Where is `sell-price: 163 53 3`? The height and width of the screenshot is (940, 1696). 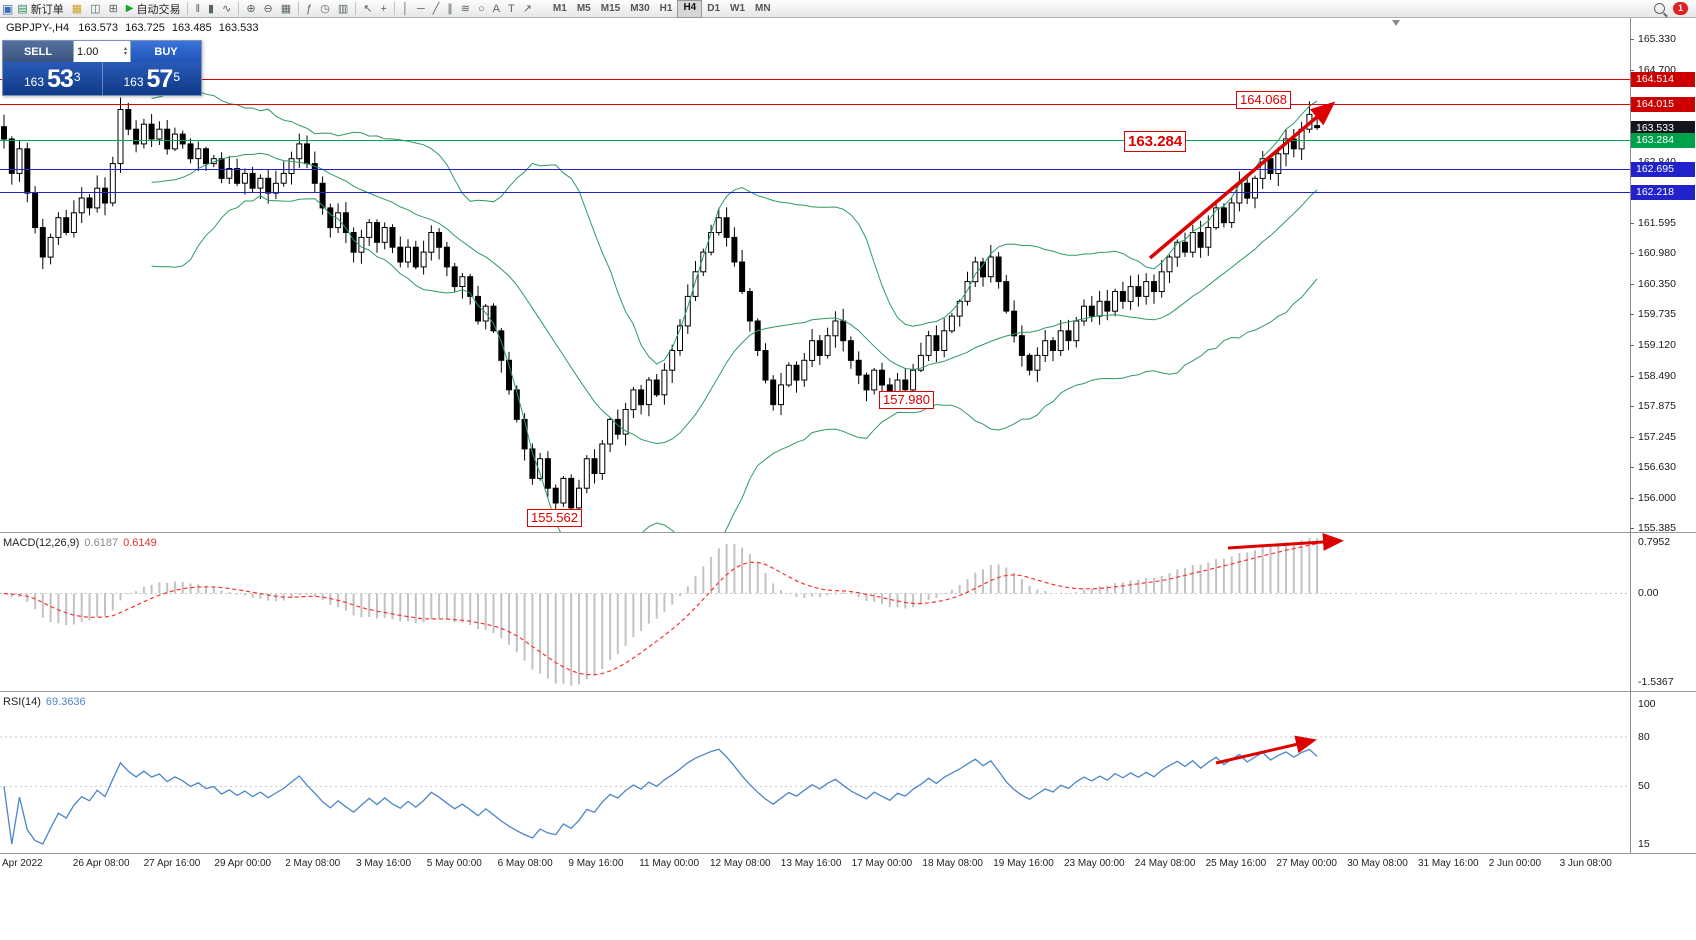 sell-price: 163 53 3 is located at coordinates (52, 79).